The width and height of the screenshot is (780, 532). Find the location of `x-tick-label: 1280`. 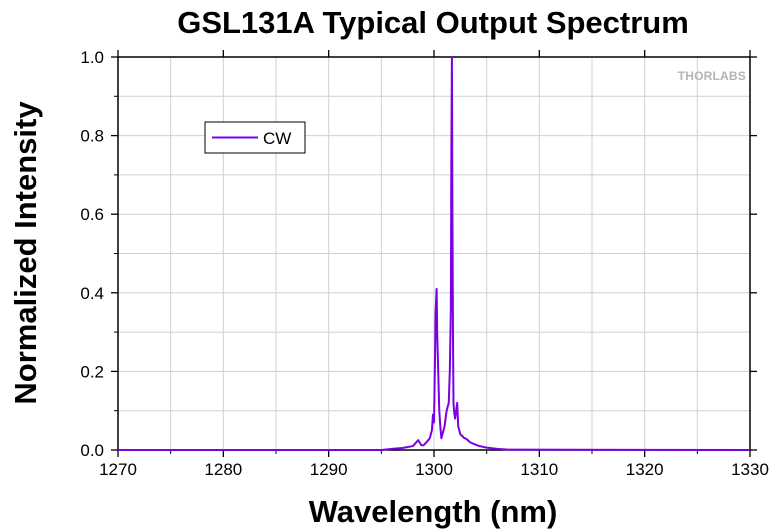

x-tick-label: 1280 is located at coordinates (223, 469).